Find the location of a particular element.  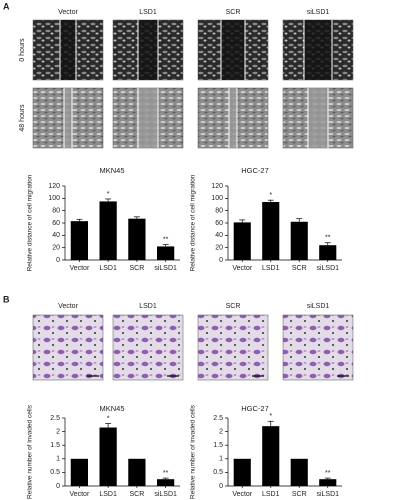

row-label: 0 hours is located at coordinates (22, 50).